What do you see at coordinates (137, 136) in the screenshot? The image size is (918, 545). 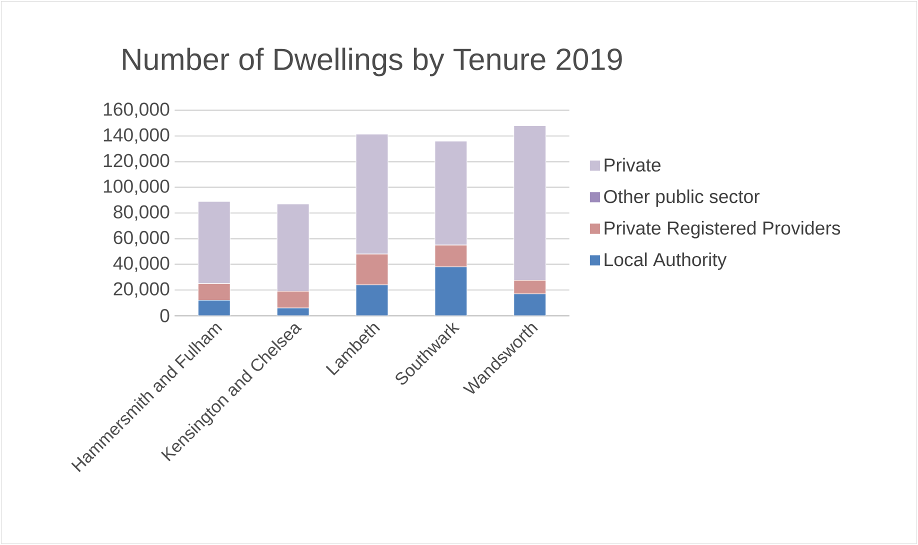 I see `y-tick-label: 140,000` at bounding box center [137, 136].